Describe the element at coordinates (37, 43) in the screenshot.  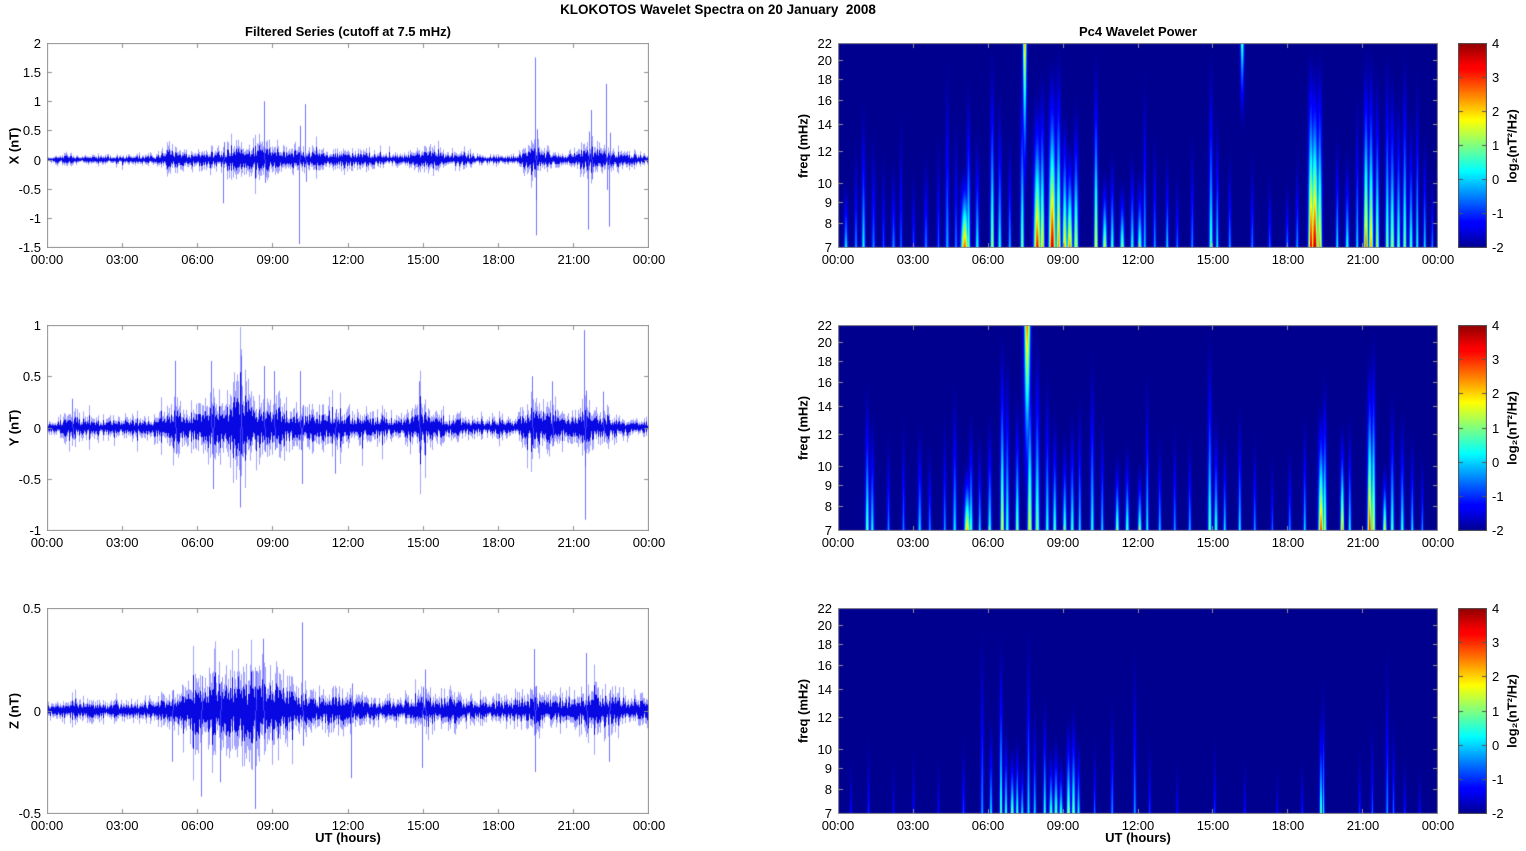
I see `y-tick-label: 2` at that location.